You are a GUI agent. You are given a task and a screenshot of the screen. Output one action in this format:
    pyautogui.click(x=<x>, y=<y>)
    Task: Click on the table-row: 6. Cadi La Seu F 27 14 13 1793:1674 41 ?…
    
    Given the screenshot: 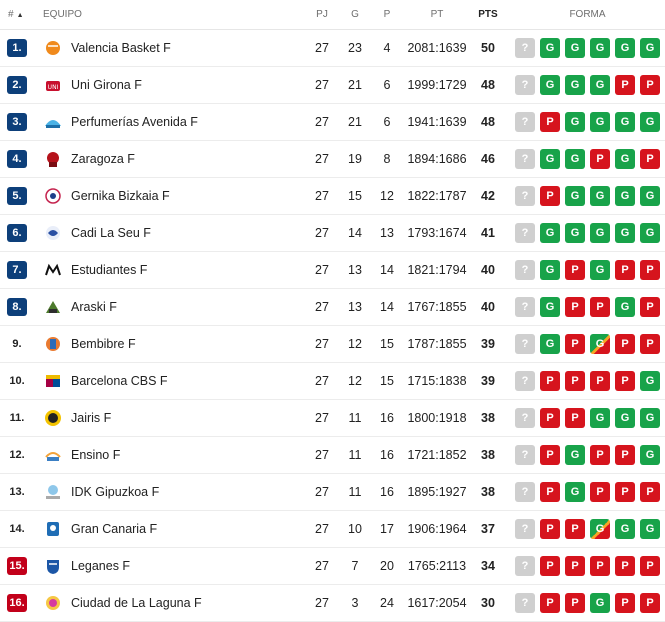 What is the action you would take?
    pyautogui.click(x=332, y=233)
    